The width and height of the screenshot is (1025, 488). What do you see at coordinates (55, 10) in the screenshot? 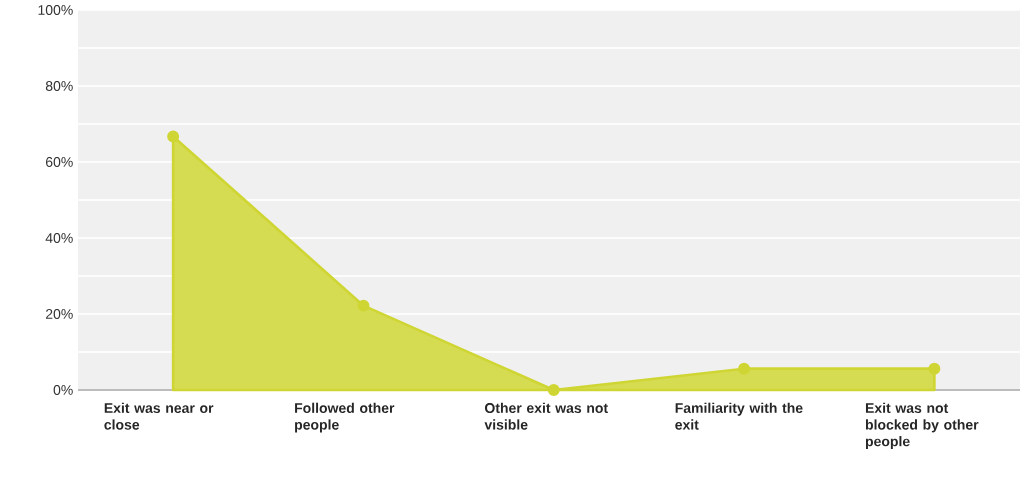
I see `y-tick-label: 100%` at bounding box center [55, 10].